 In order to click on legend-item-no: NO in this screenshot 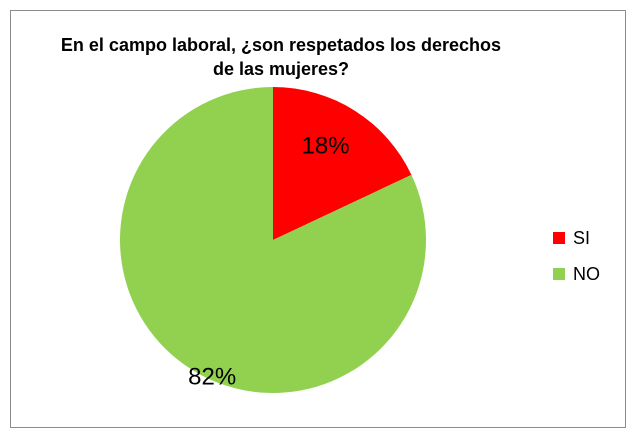, I will do `click(576, 274)`.